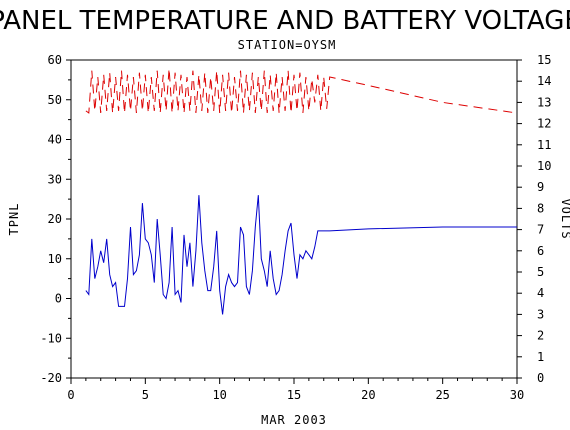 The height and width of the screenshot is (430, 570). I want to click on y-right-tick-label: 13, so click(544, 102).